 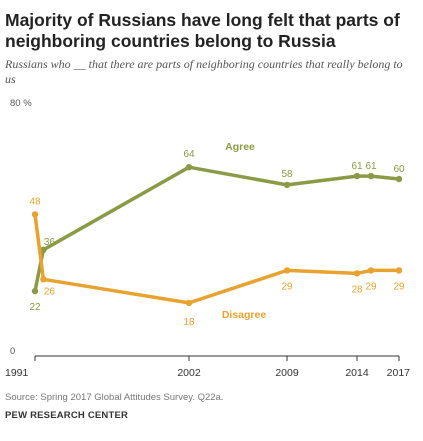 I want to click on data-label-agree: 64, so click(x=189, y=154).